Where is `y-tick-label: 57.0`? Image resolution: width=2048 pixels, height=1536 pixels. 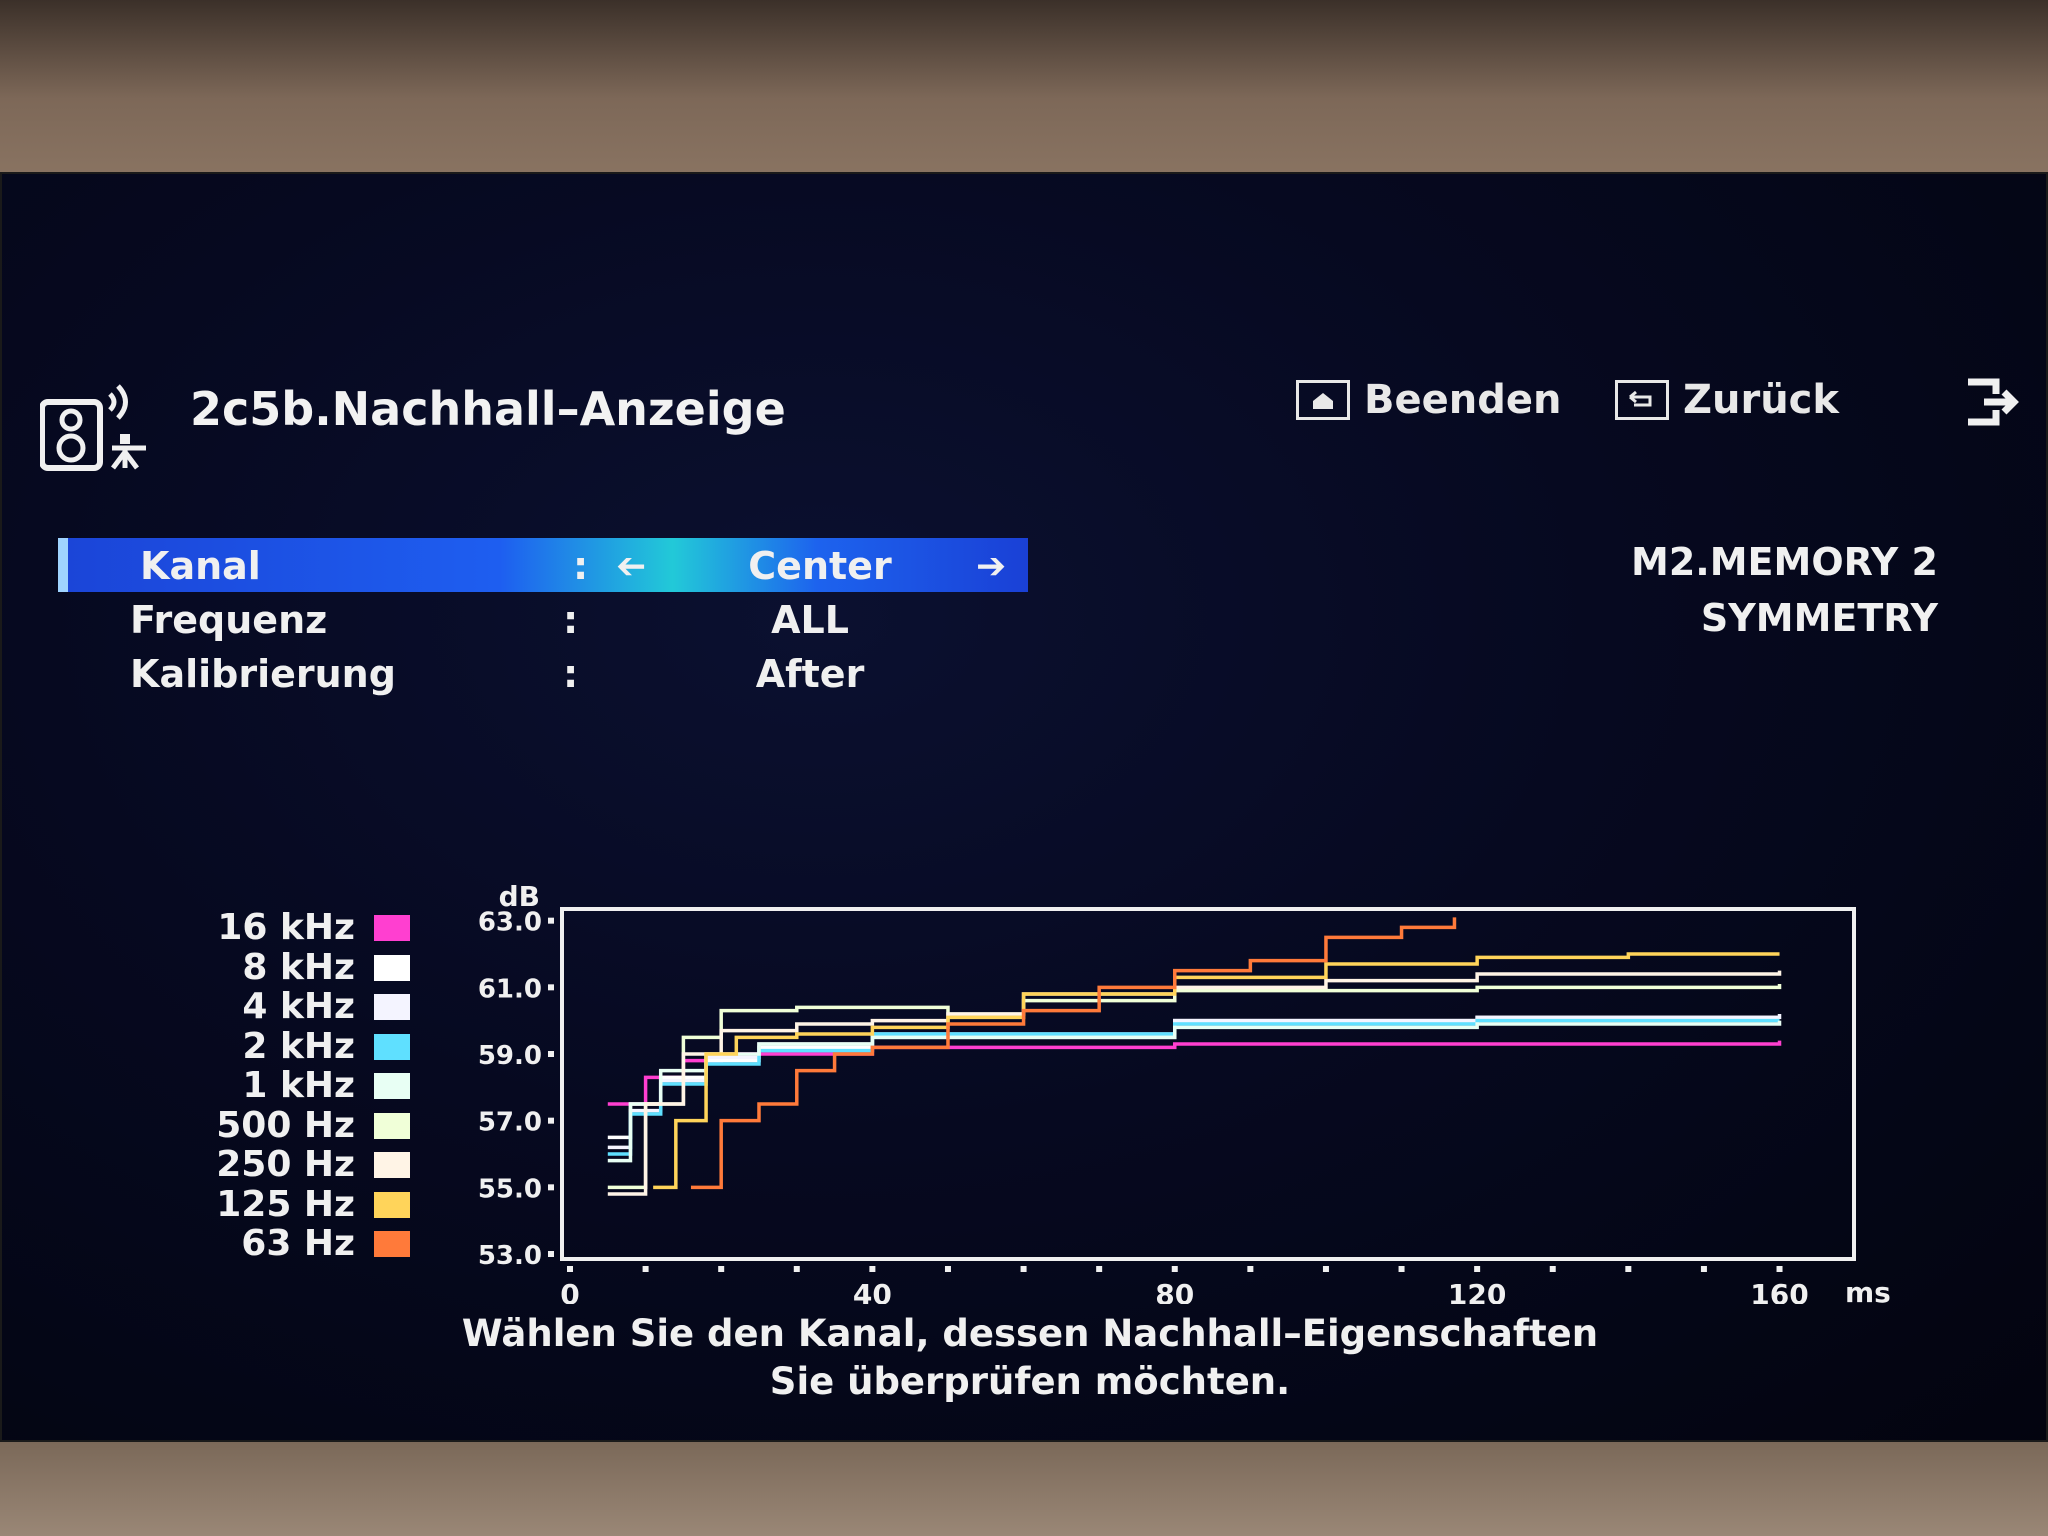 y-tick-label: 57.0 is located at coordinates (510, 1123).